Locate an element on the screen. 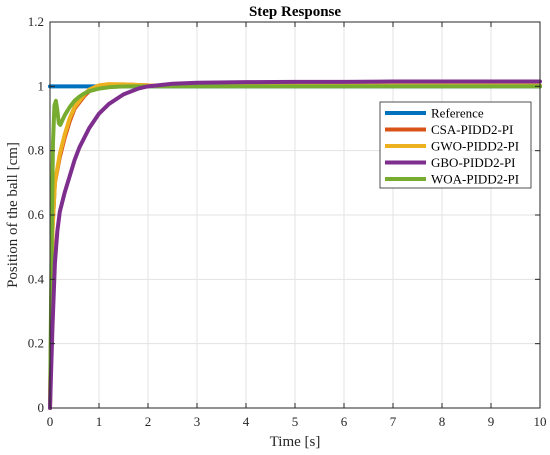 The height and width of the screenshot is (455, 550). y-tick-label: 1 is located at coordinates (41, 85).